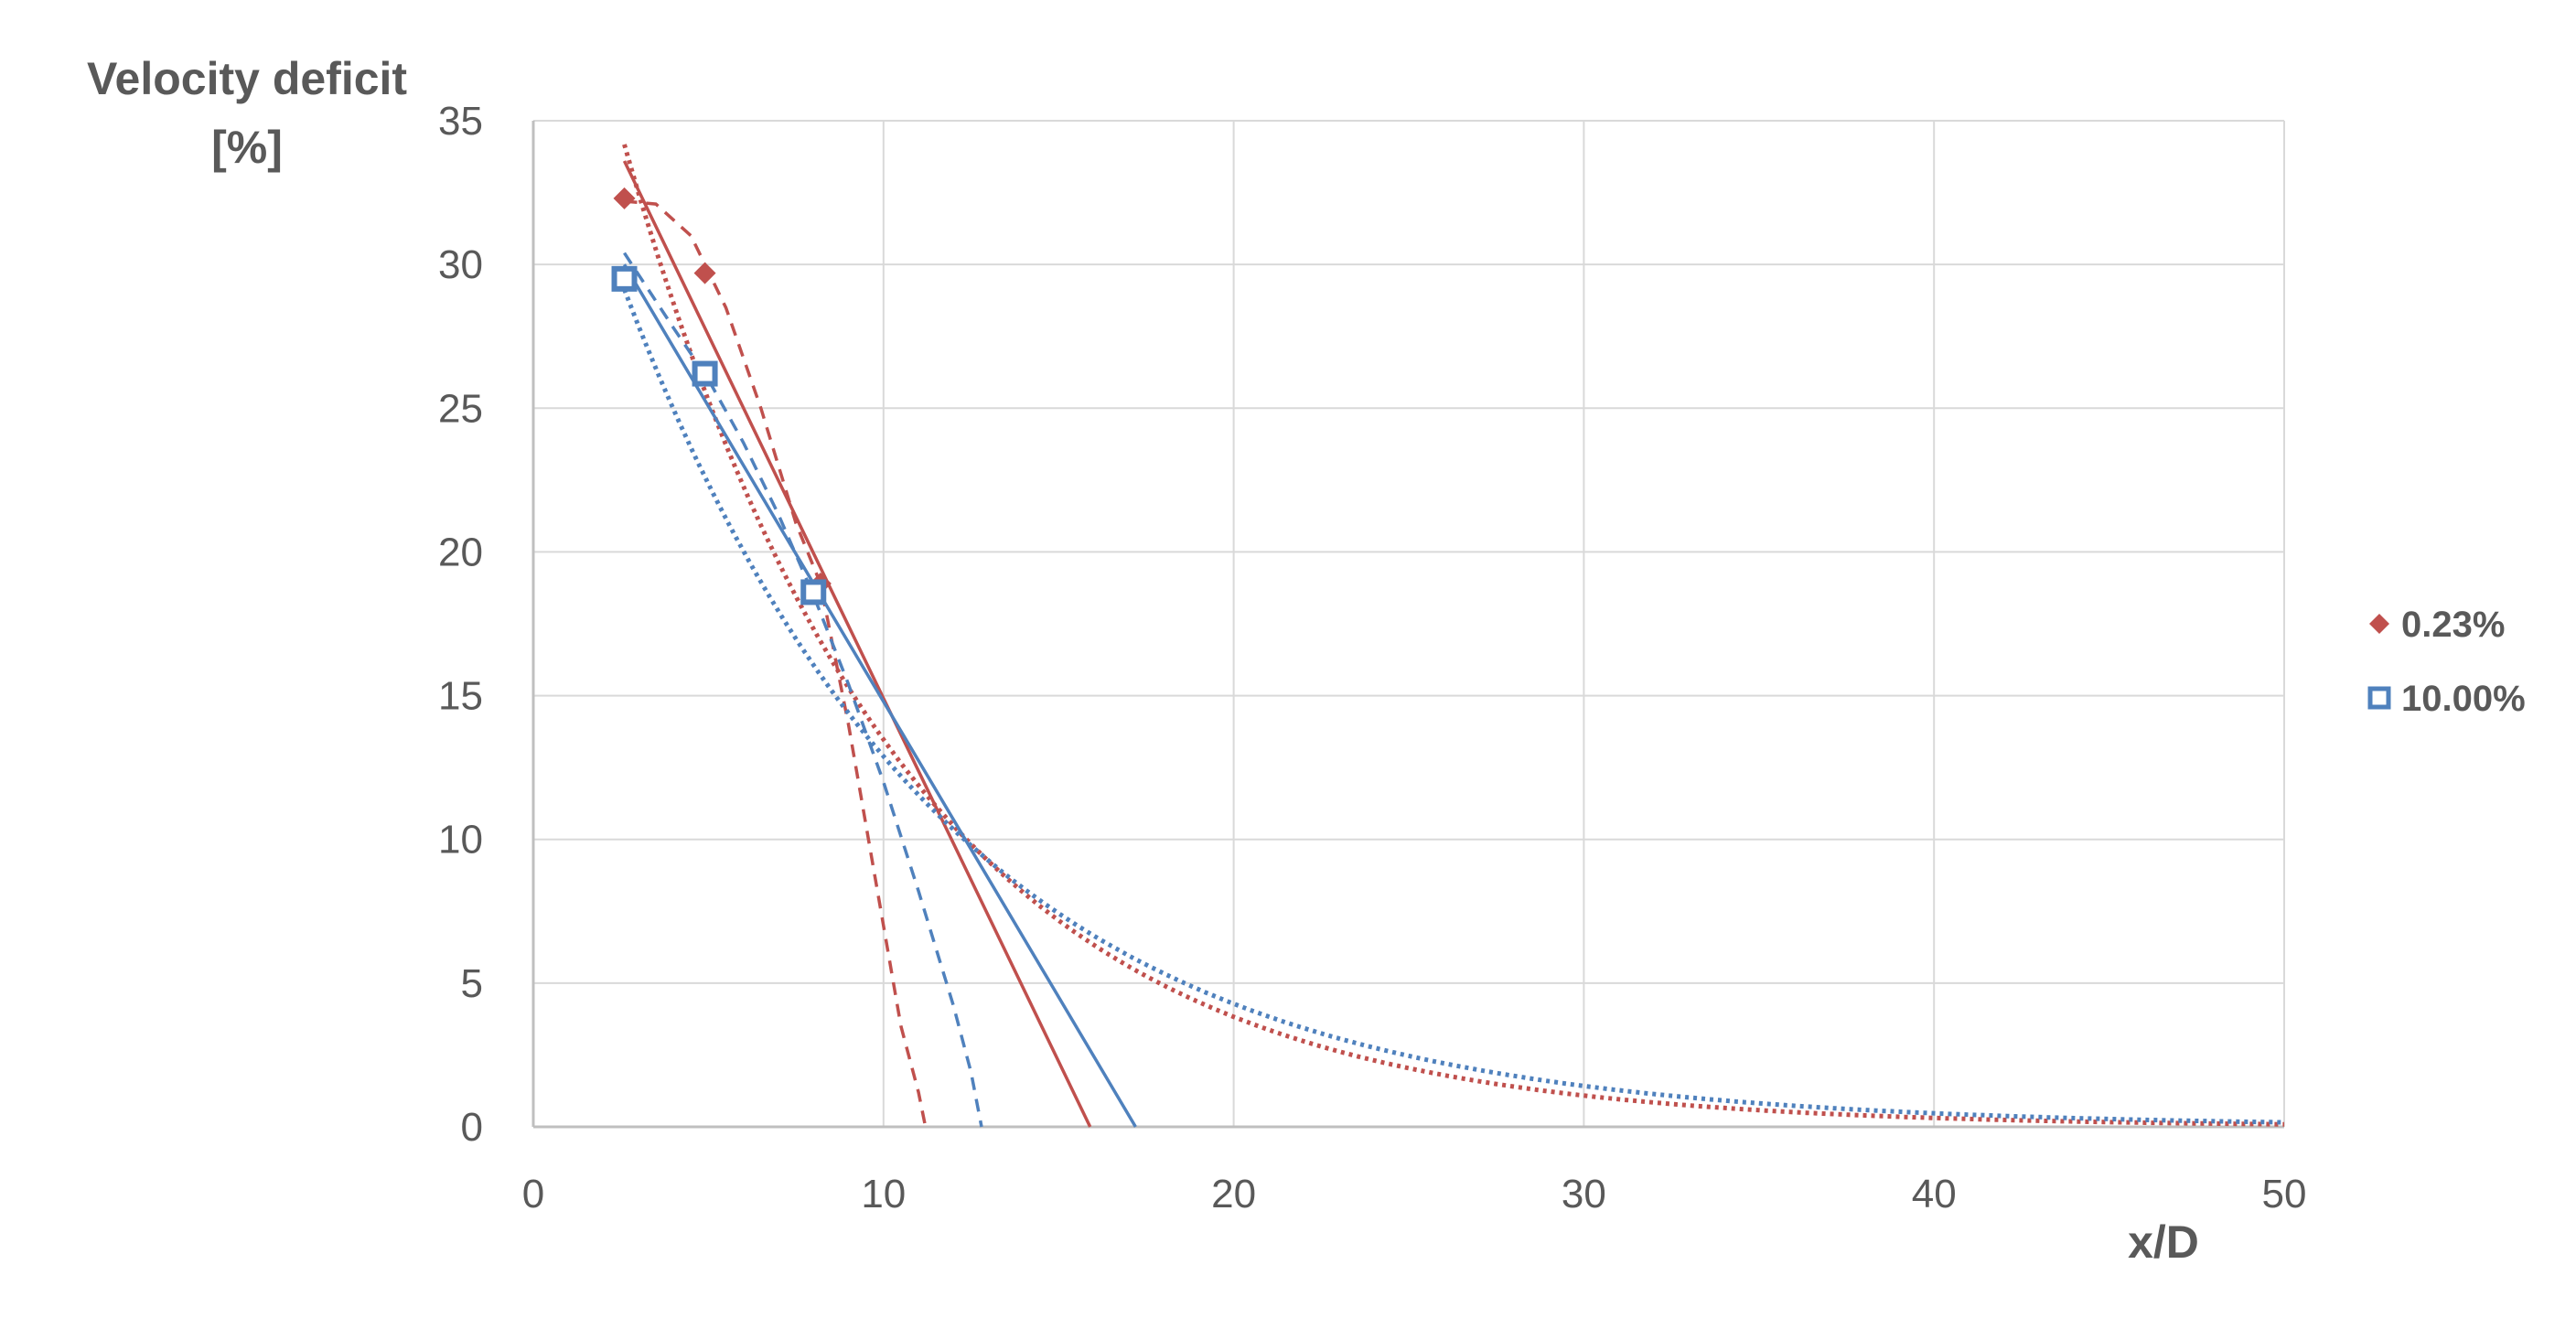  I want to click on legend-label: 10.00%, so click(2463, 699).